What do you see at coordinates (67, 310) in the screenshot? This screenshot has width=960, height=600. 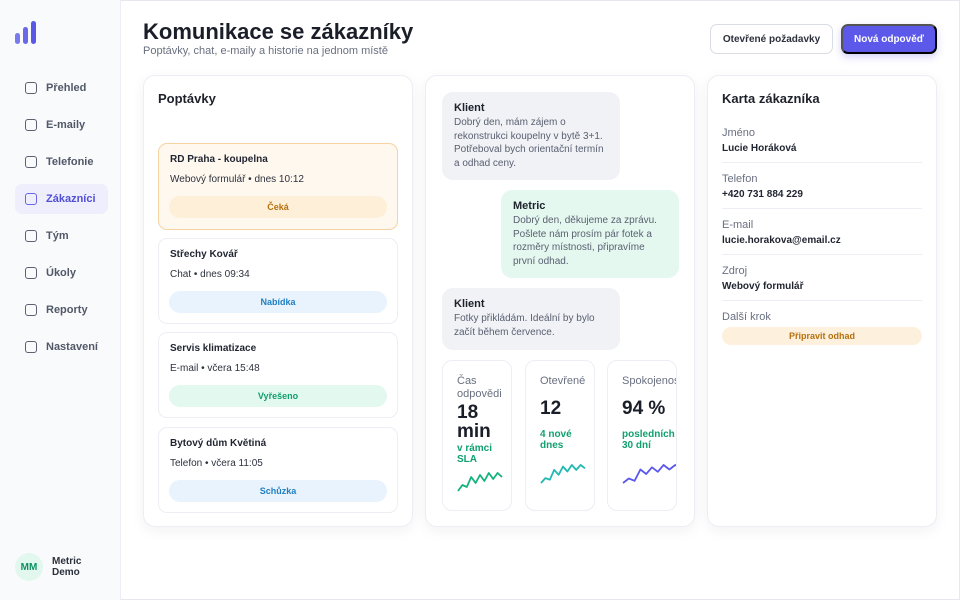 I see `sidebar-item-label: Reporty` at bounding box center [67, 310].